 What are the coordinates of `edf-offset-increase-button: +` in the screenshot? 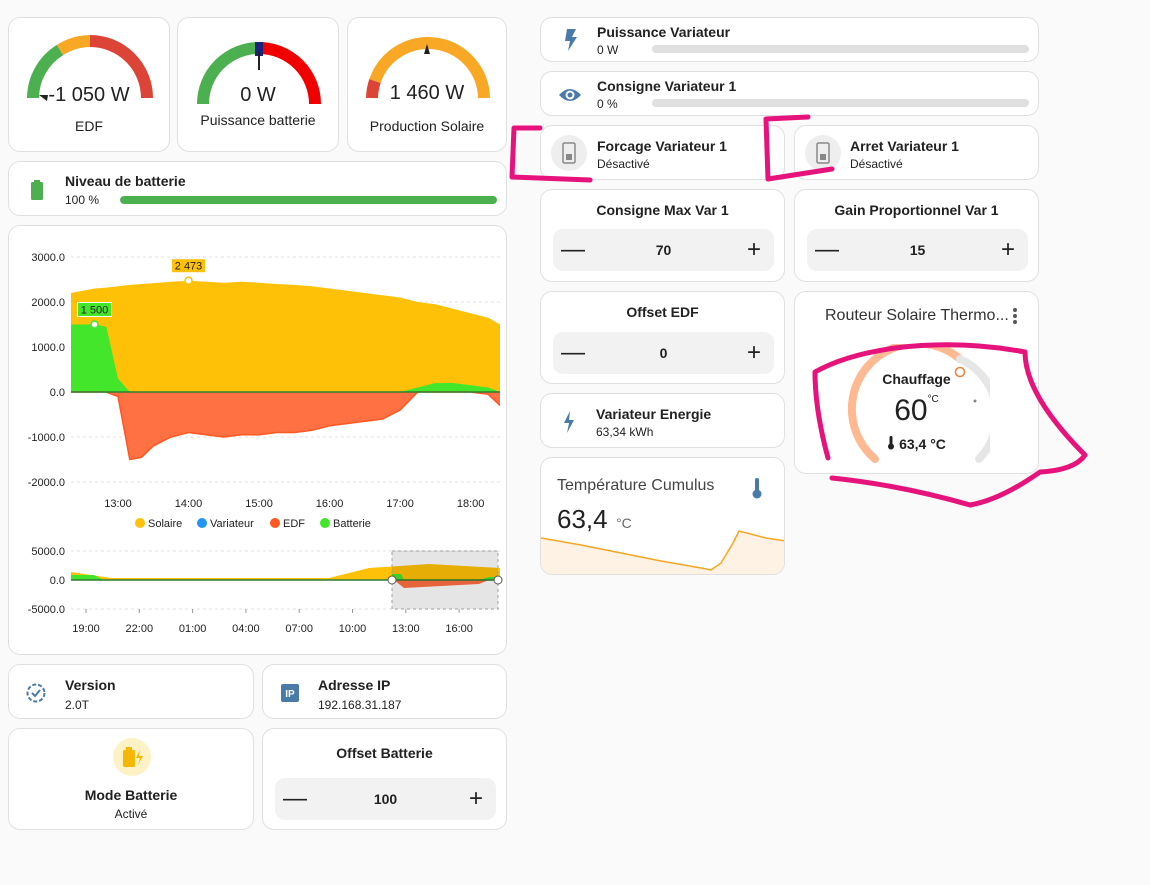 It's located at (753, 352).